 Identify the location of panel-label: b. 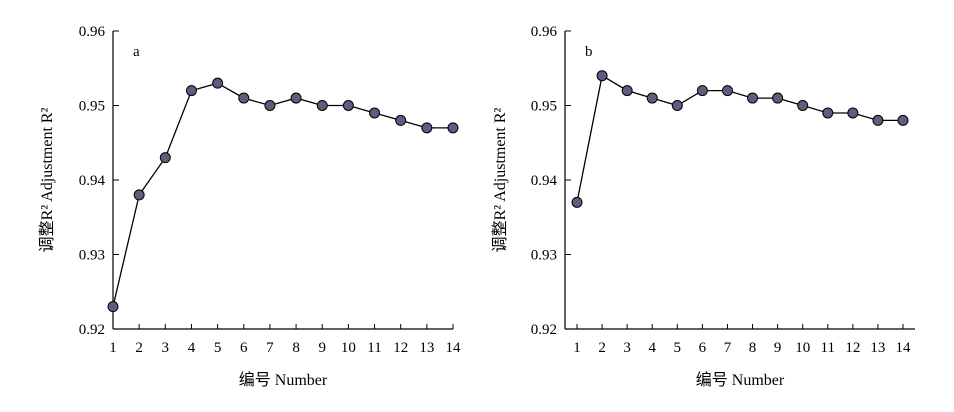
(589, 52).